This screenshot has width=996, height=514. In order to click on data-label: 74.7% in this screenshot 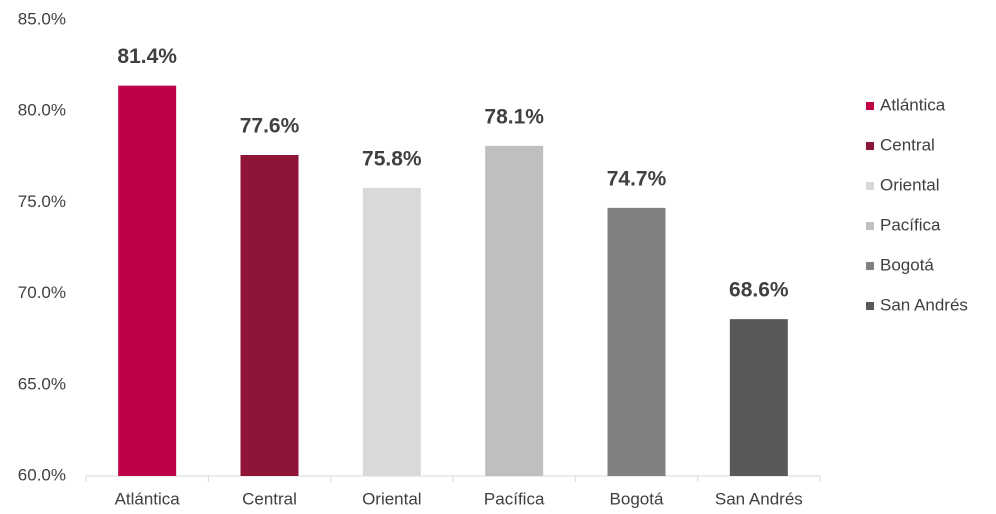, I will do `click(637, 178)`.